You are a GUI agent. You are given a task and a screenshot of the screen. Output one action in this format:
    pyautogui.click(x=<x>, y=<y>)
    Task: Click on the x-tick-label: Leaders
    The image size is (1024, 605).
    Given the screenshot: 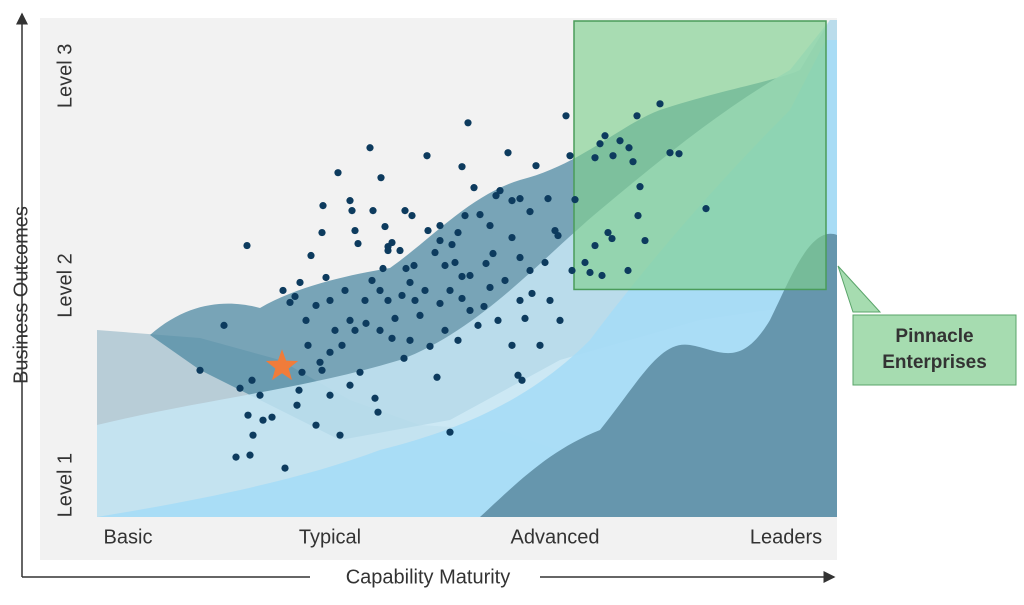 What is the action you would take?
    pyautogui.click(x=786, y=537)
    